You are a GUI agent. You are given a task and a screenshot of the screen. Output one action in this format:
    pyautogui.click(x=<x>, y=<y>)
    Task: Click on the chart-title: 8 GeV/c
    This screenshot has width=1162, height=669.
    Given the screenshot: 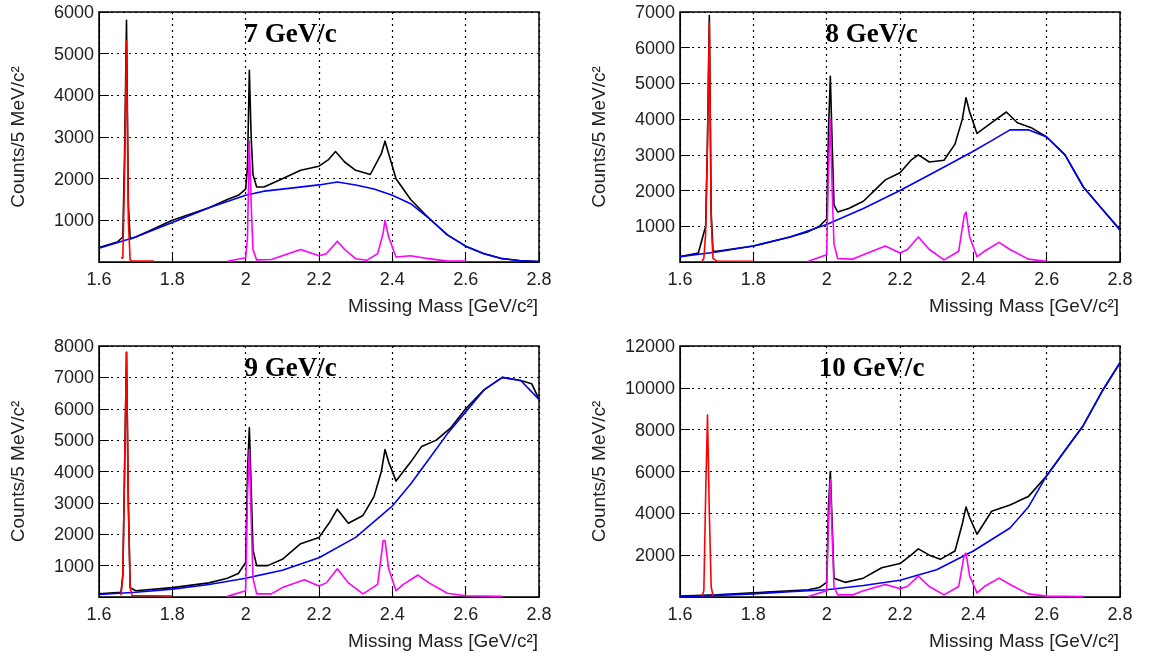 What is the action you would take?
    pyautogui.click(x=871, y=32)
    